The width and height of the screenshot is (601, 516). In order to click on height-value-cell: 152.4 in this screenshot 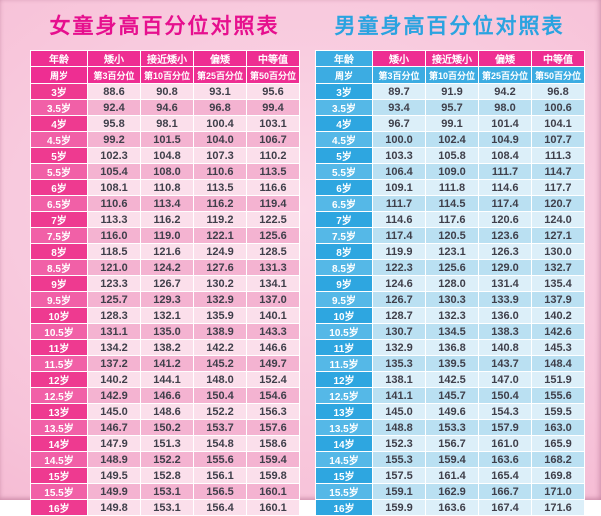, I will do `click(273, 379)`.